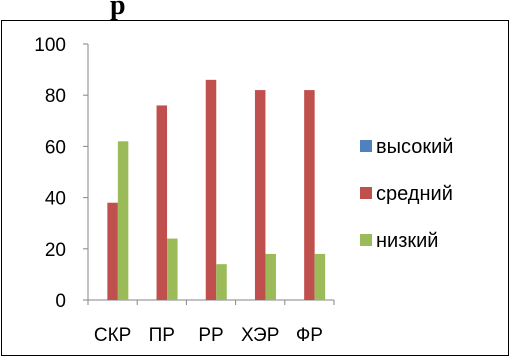 Image resolution: width=513 pixels, height=360 pixels. Describe the element at coordinates (50, 45) in the screenshot. I see `y-tick-label: 100` at that location.